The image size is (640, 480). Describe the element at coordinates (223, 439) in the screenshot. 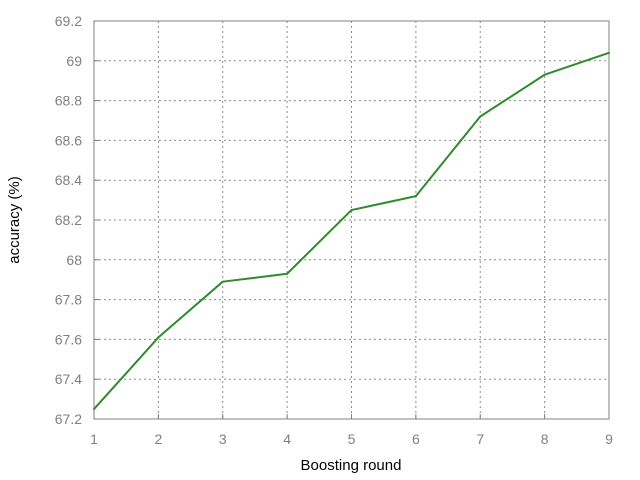

I see `x-tick-label: 3` at that location.